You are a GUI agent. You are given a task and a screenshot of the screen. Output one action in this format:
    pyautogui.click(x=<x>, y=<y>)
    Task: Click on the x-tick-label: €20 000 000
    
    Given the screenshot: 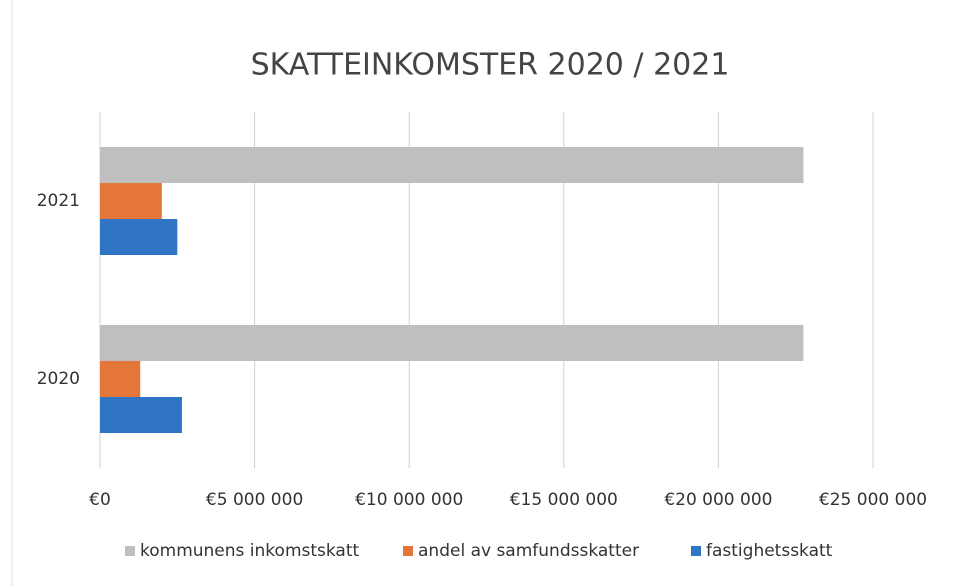 What is the action you would take?
    pyautogui.click(x=718, y=500)
    